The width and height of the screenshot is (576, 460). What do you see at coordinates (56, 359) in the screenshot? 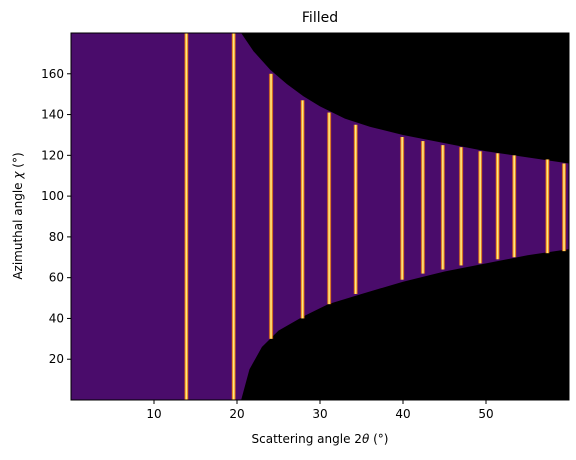
I see `y-tick-label: 20` at bounding box center [56, 359].